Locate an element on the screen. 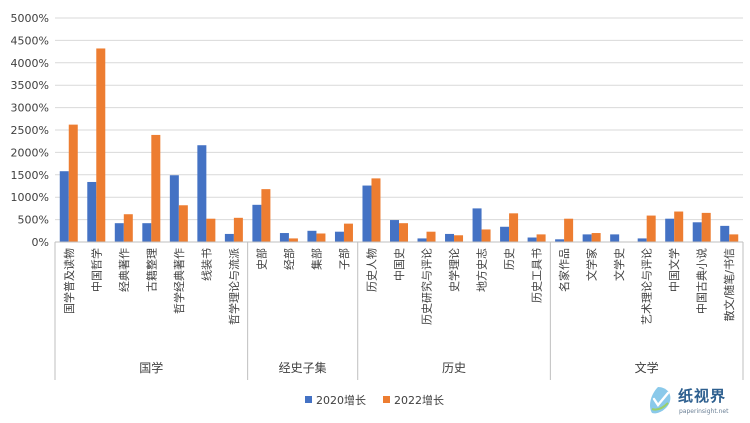 The width and height of the screenshot is (750, 423). x-category-label: 文学史 is located at coordinates (619, 264).